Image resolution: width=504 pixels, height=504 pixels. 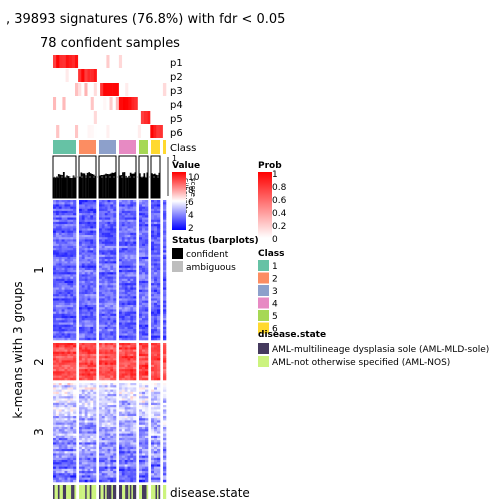 I want to click on main-heatmap, so click(x=110, y=341).